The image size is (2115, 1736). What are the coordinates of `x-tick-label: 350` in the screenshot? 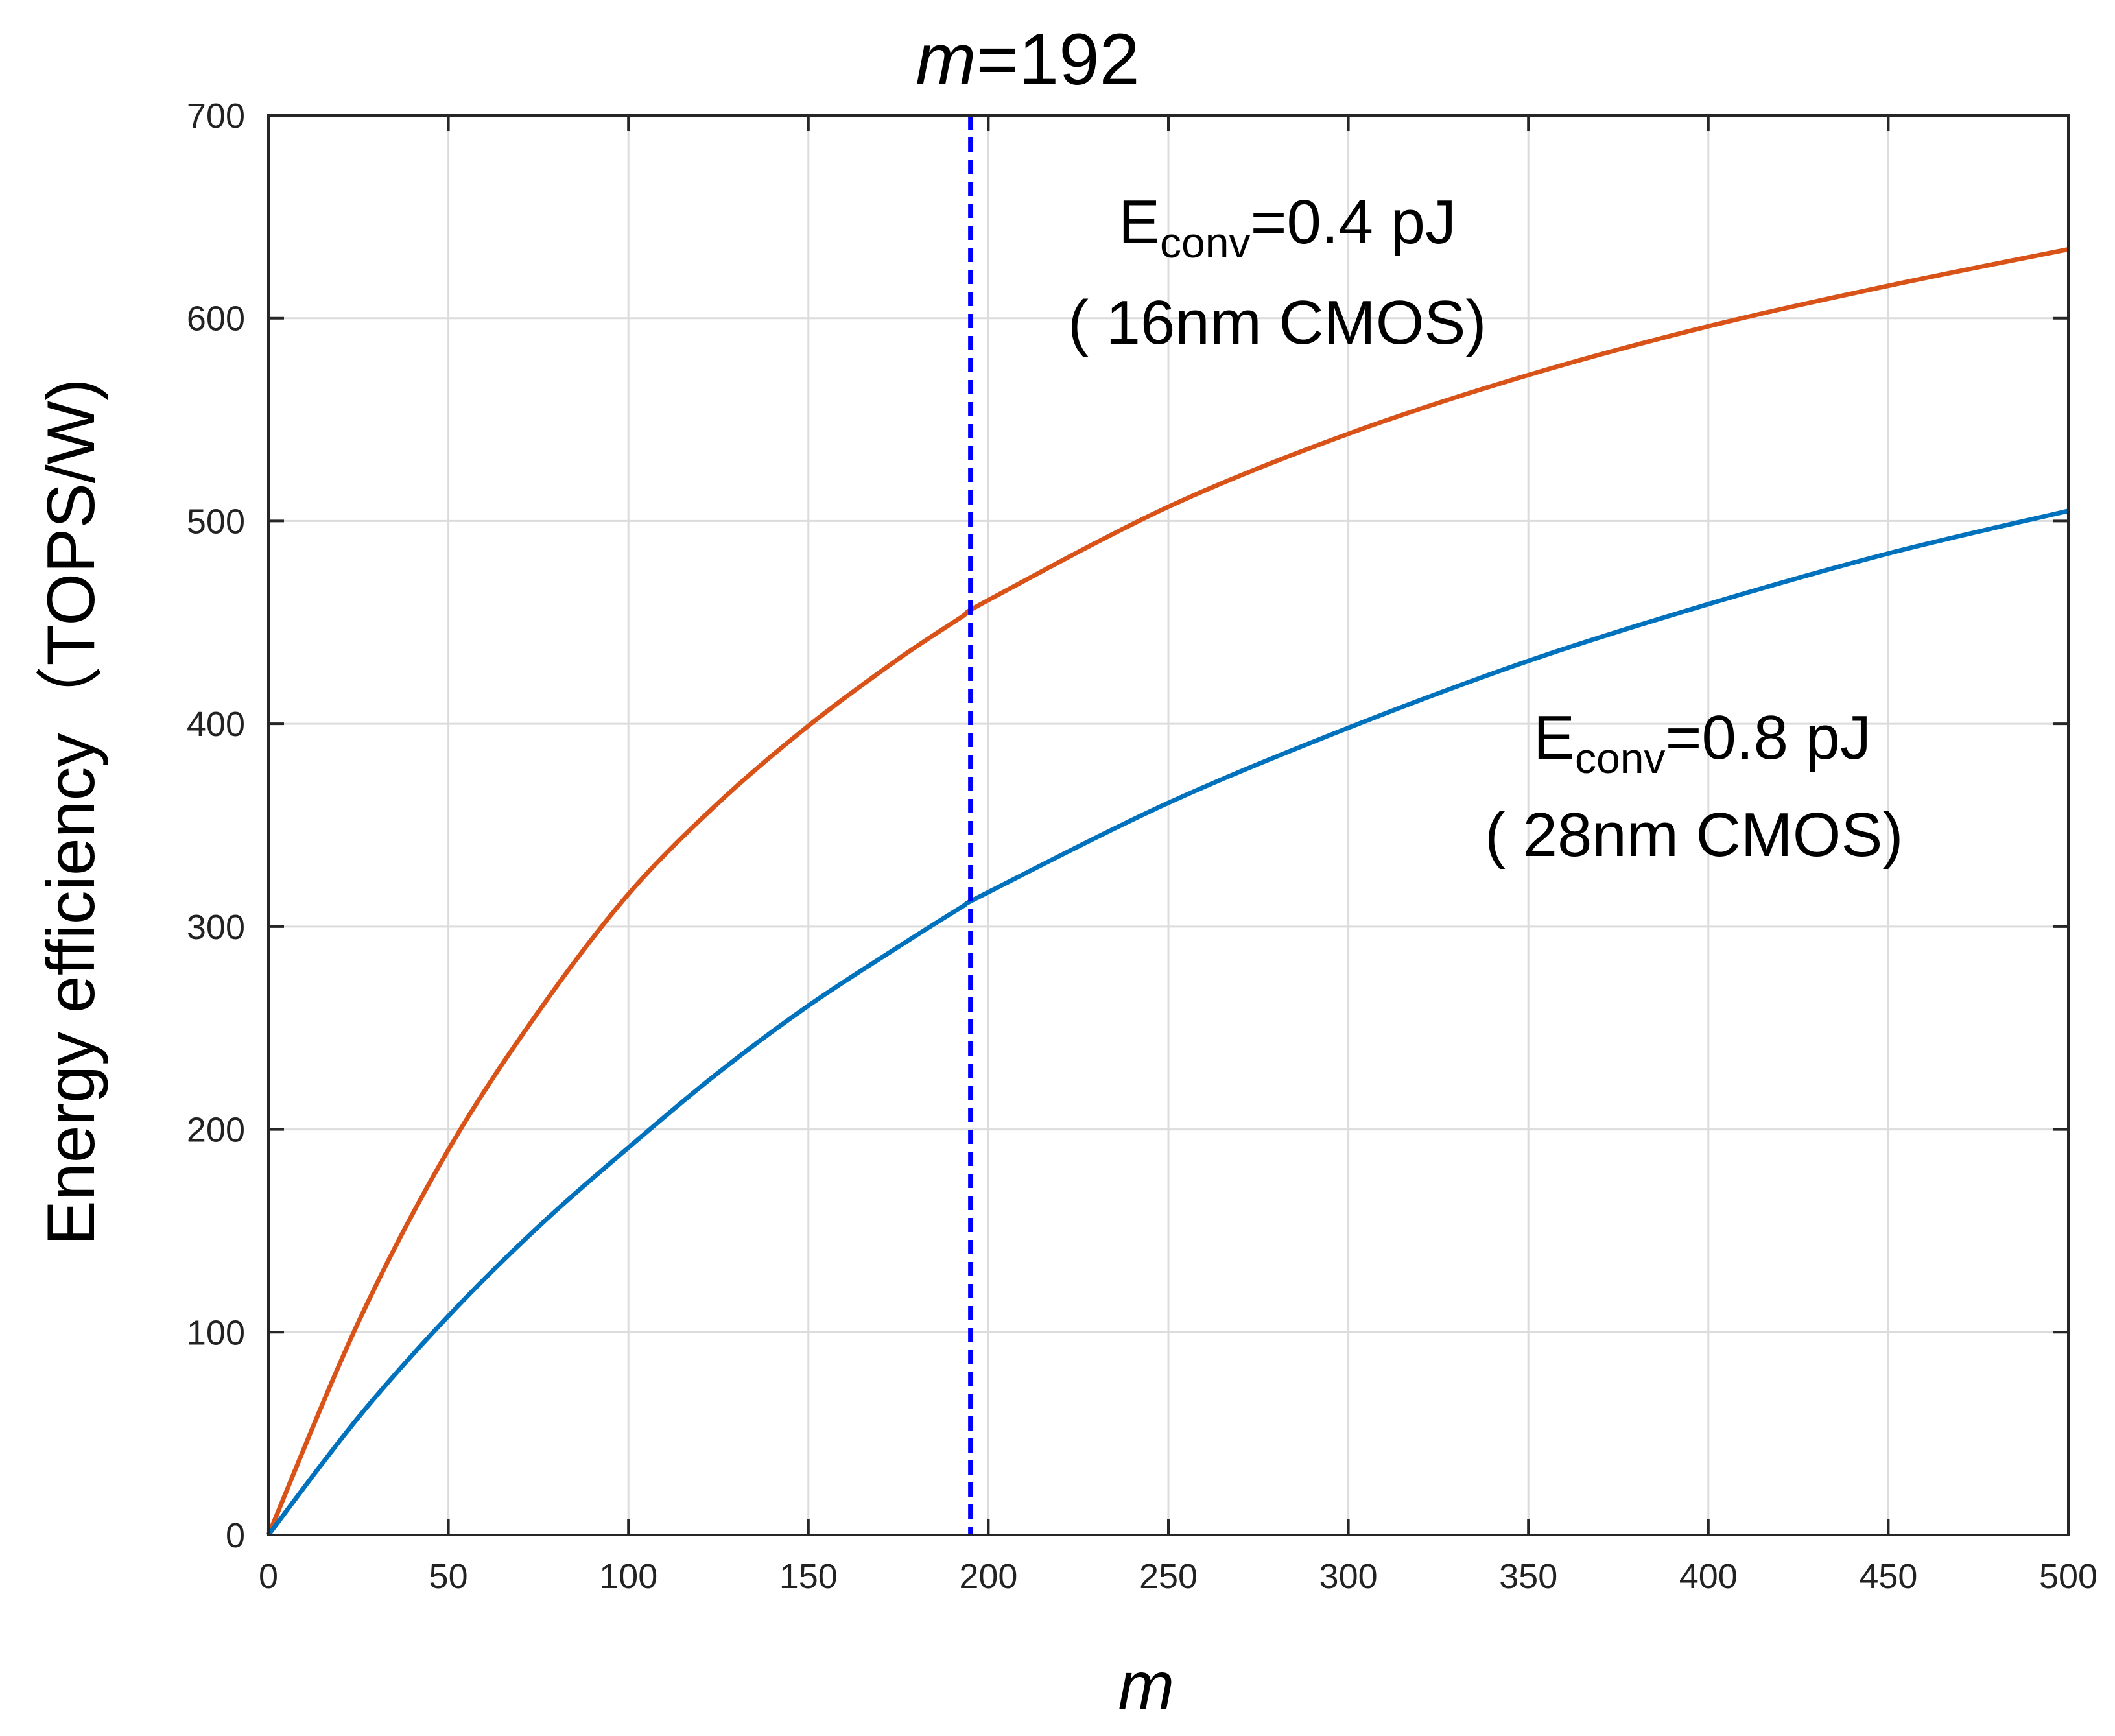 It's located at (1528, 1576).